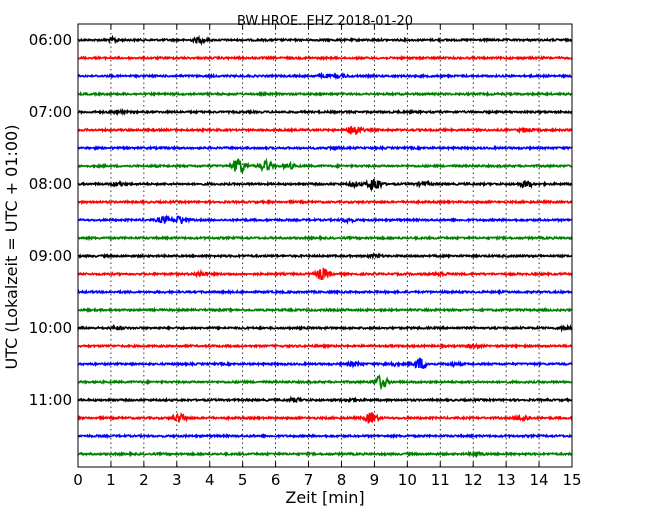  I want to click on y-tick-label: 06:00, so click(50, 40).